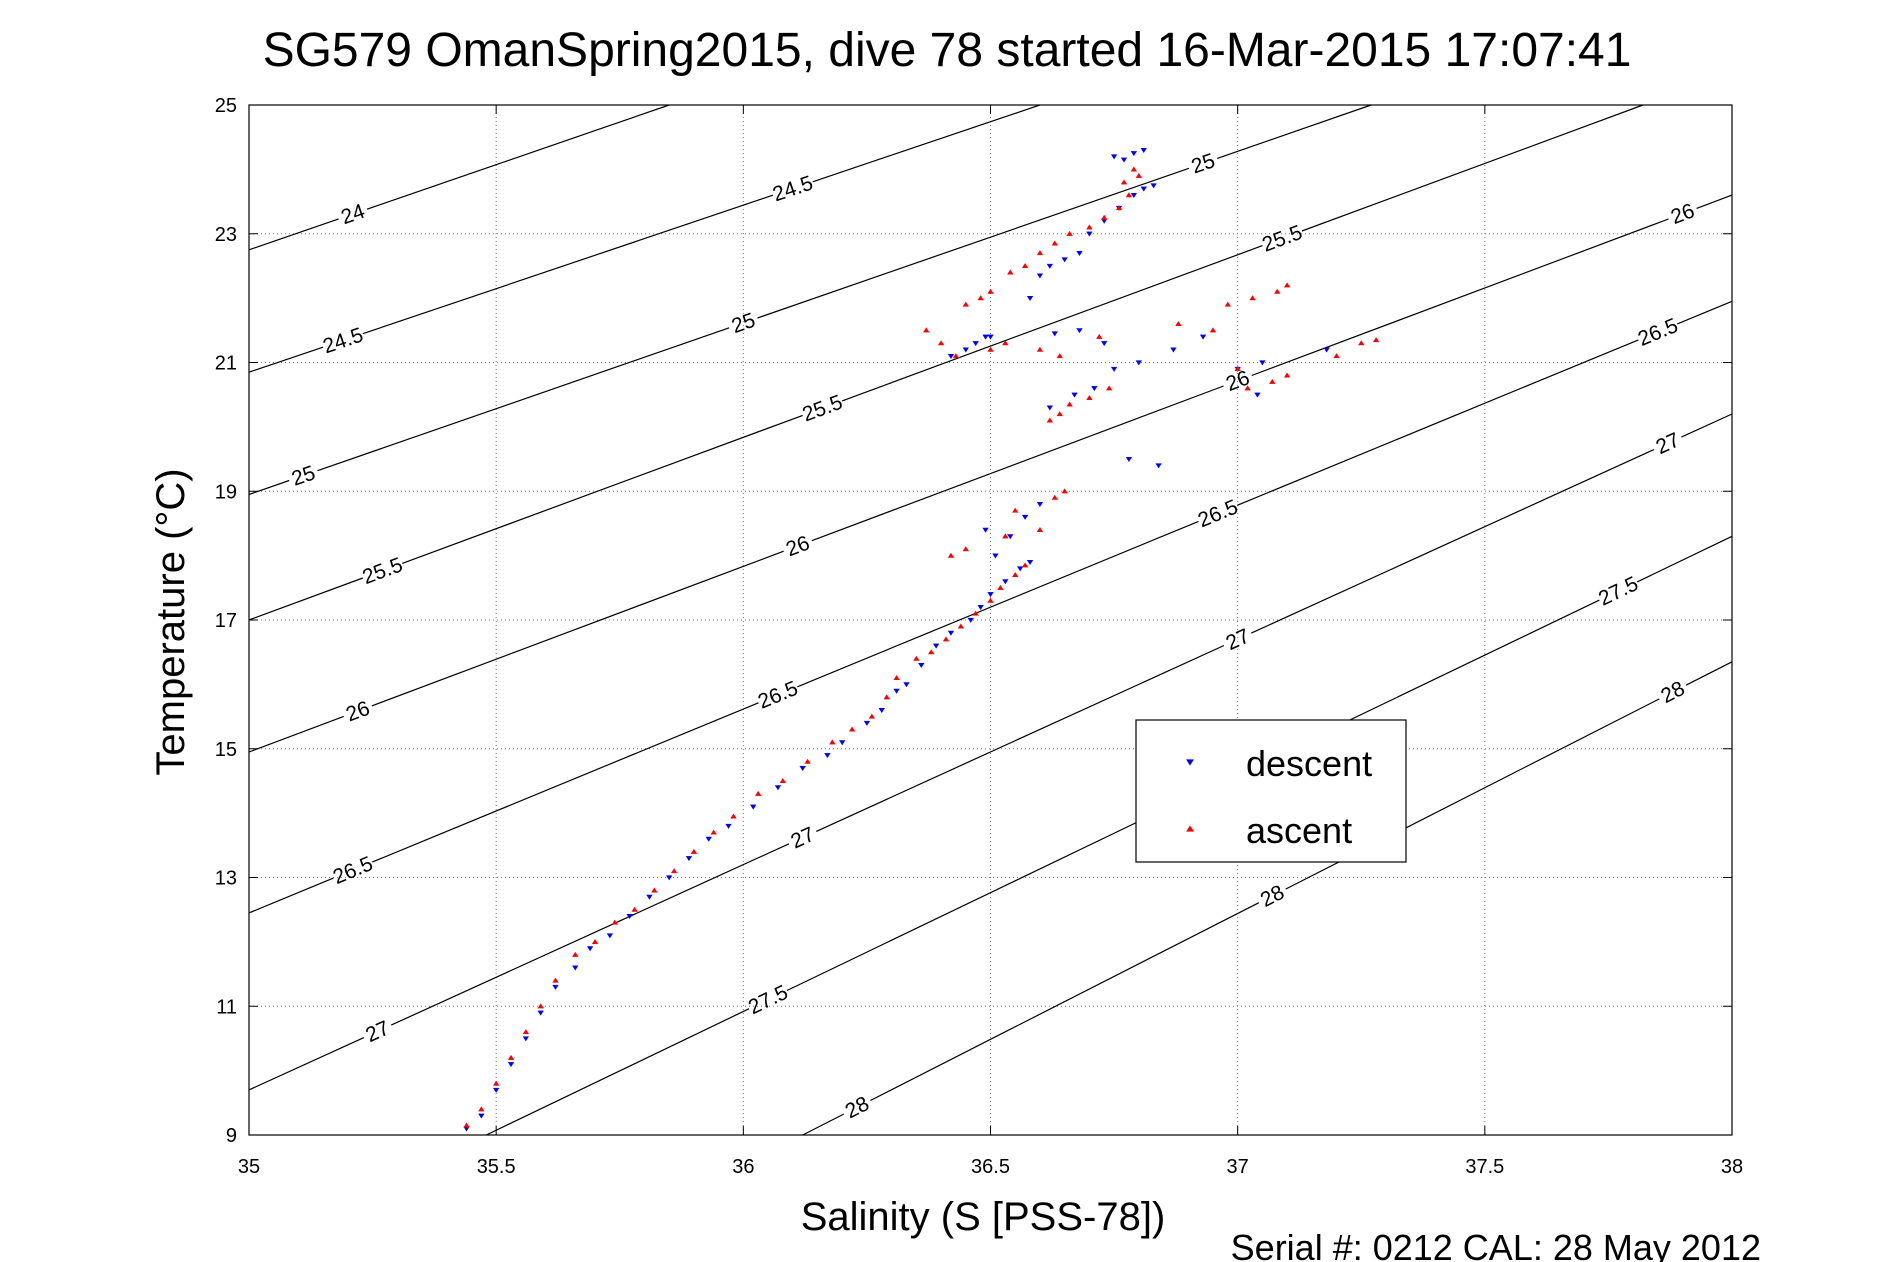 The height and width of the screenshot is (1262, 1891). What do you see at coordinates (496, 1167) in the screenshot?
I see `x-tick-label: 35.5` at bounding box center [496, 1167].